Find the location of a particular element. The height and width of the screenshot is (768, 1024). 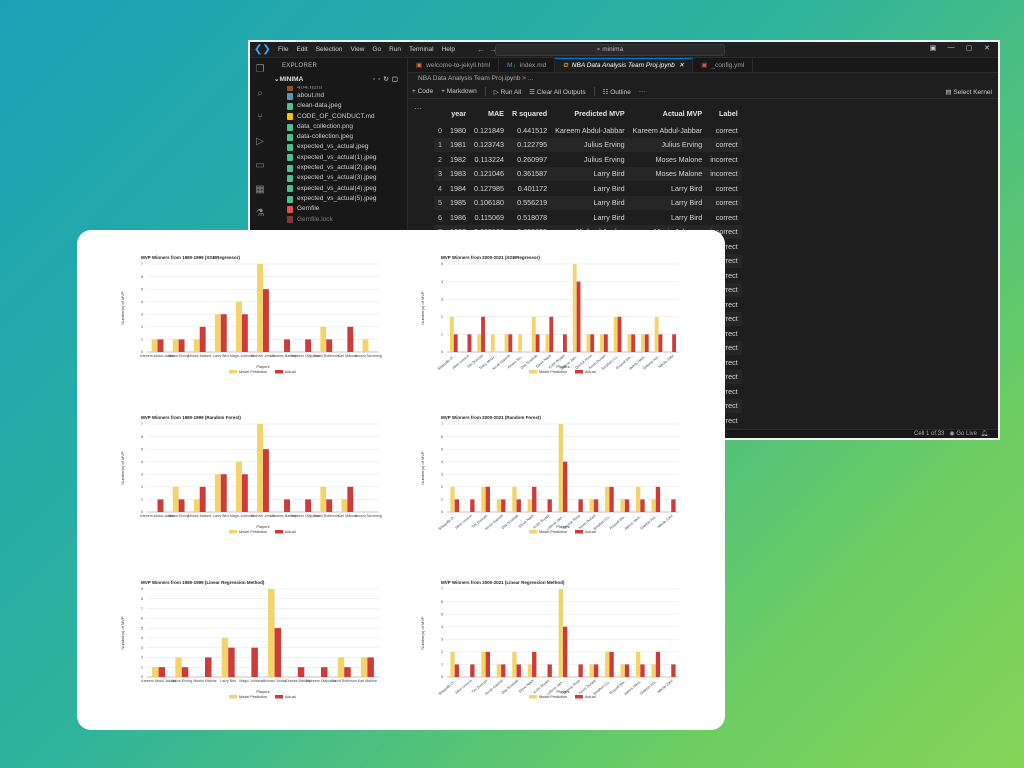

file-item: CODE_OF_CONDUCT.md is located at coordinates (338, 117).